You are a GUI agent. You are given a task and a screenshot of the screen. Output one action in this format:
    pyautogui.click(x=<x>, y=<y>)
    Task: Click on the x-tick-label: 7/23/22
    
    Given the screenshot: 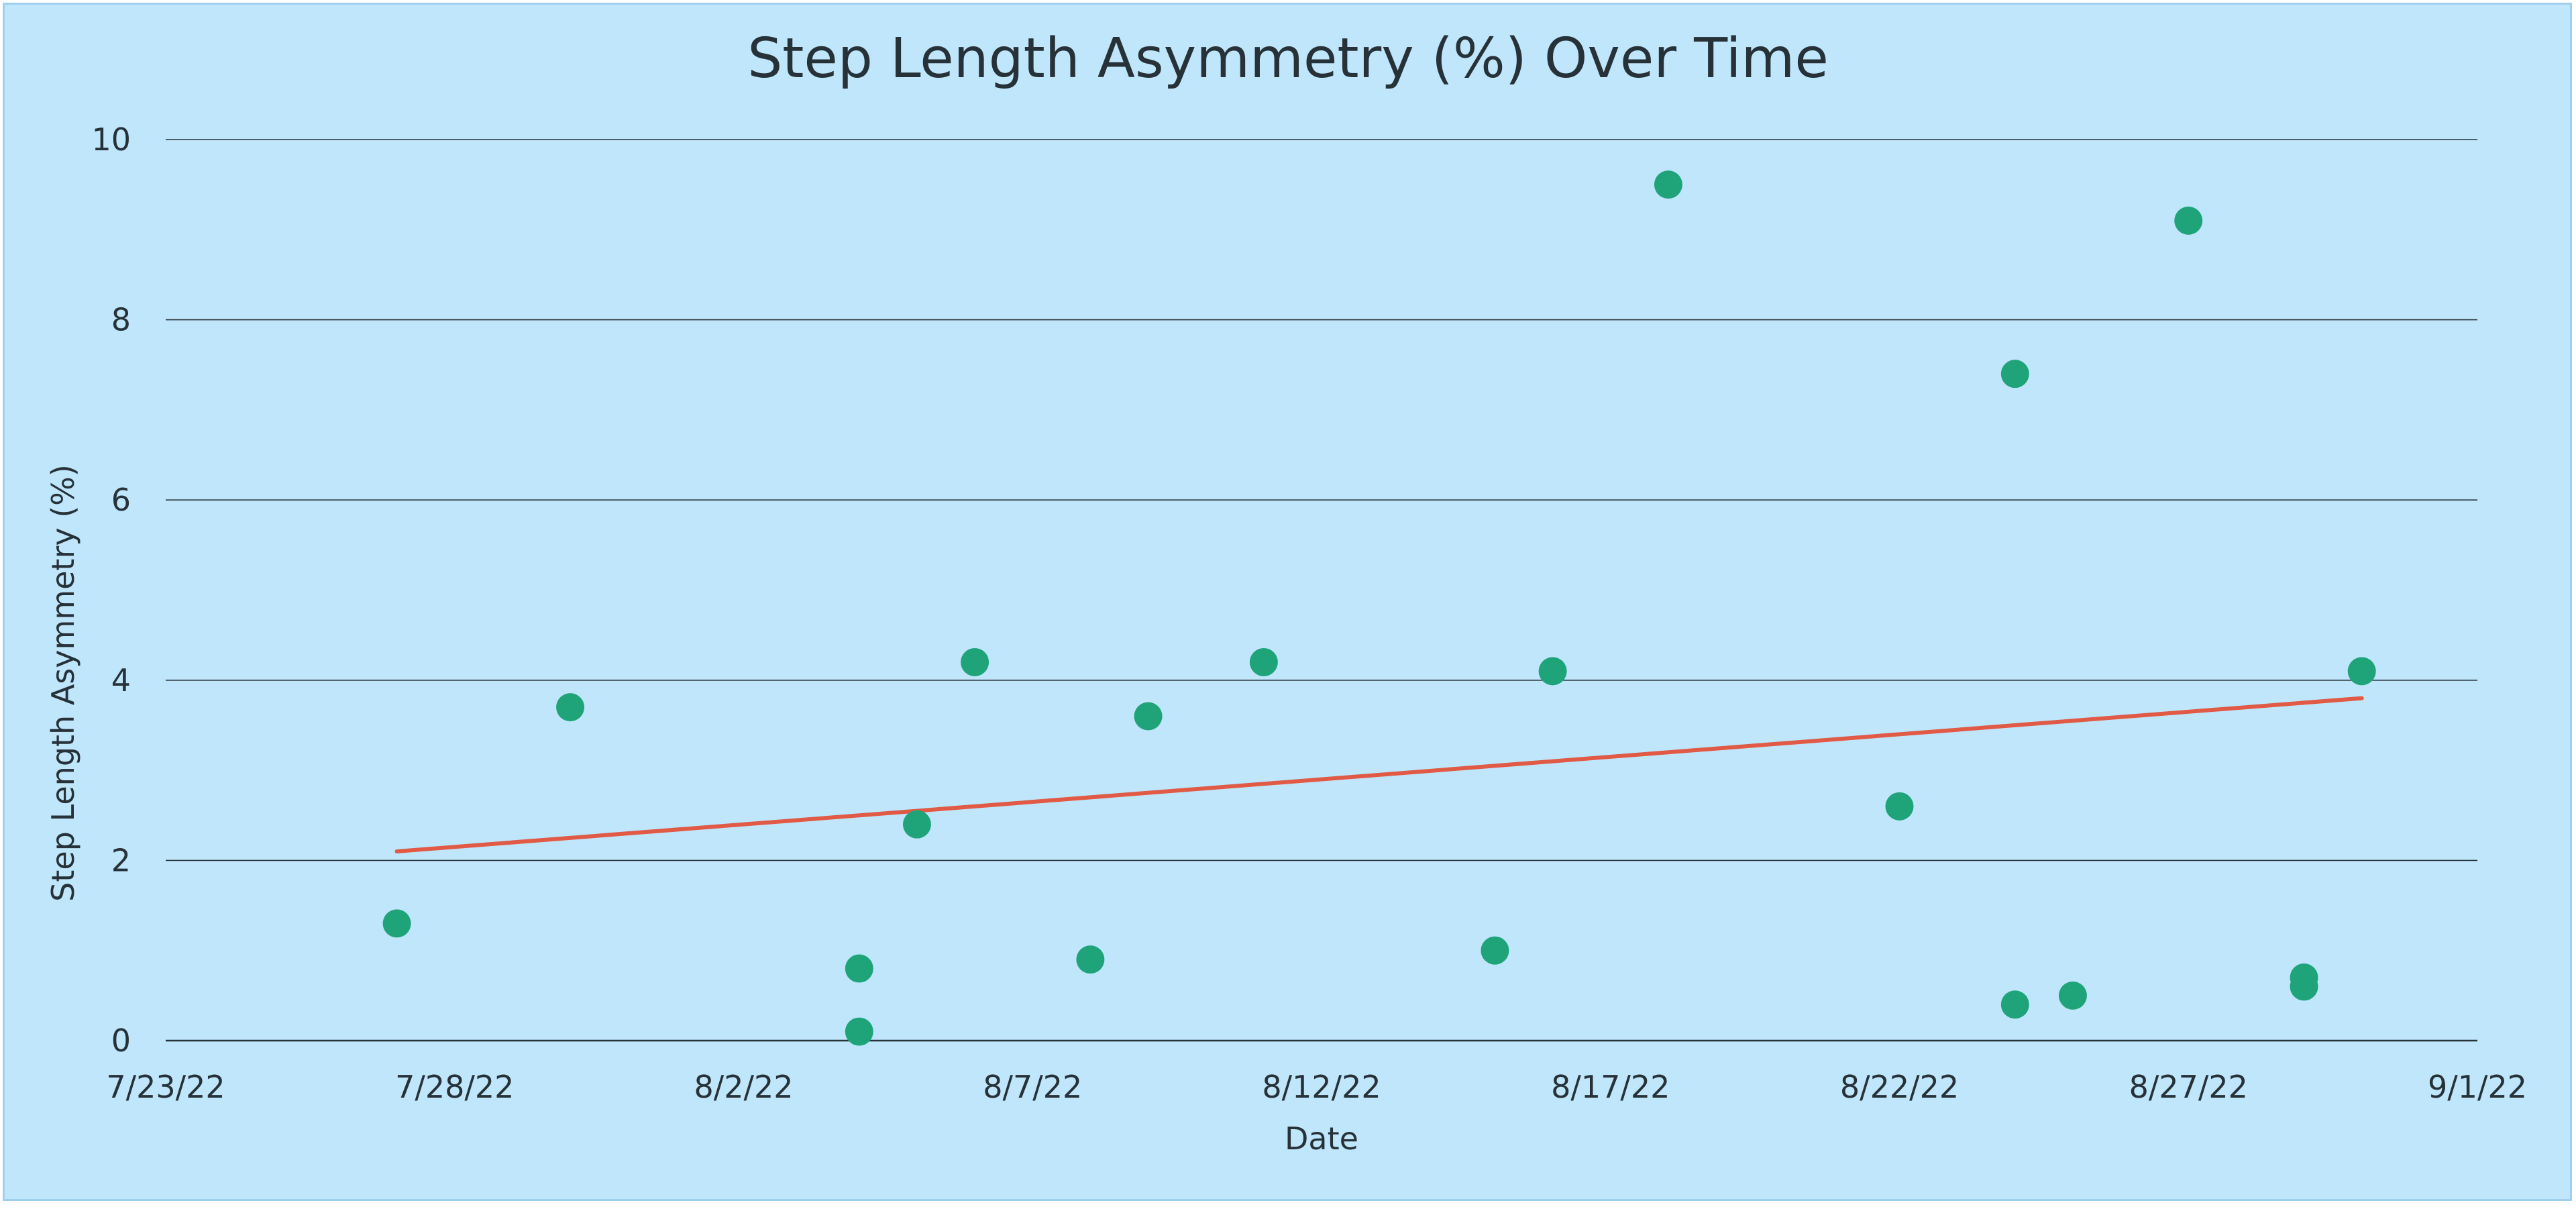 What is the action you would take?
    pyautogui.click(x=165, y=1087)
    